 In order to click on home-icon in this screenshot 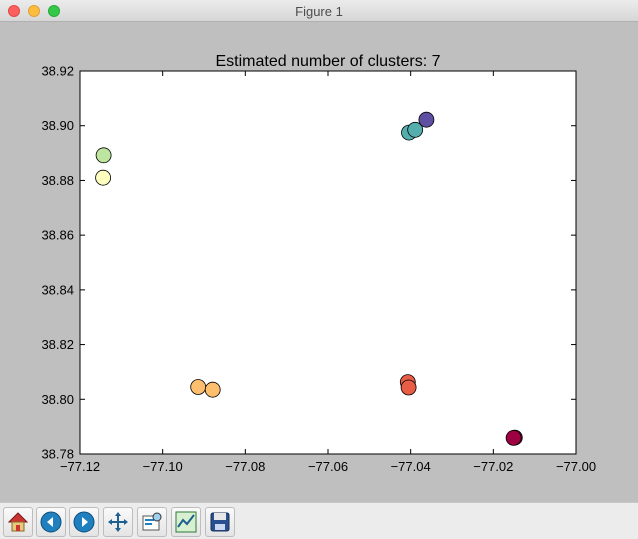, I will do `click(18, 522)`.